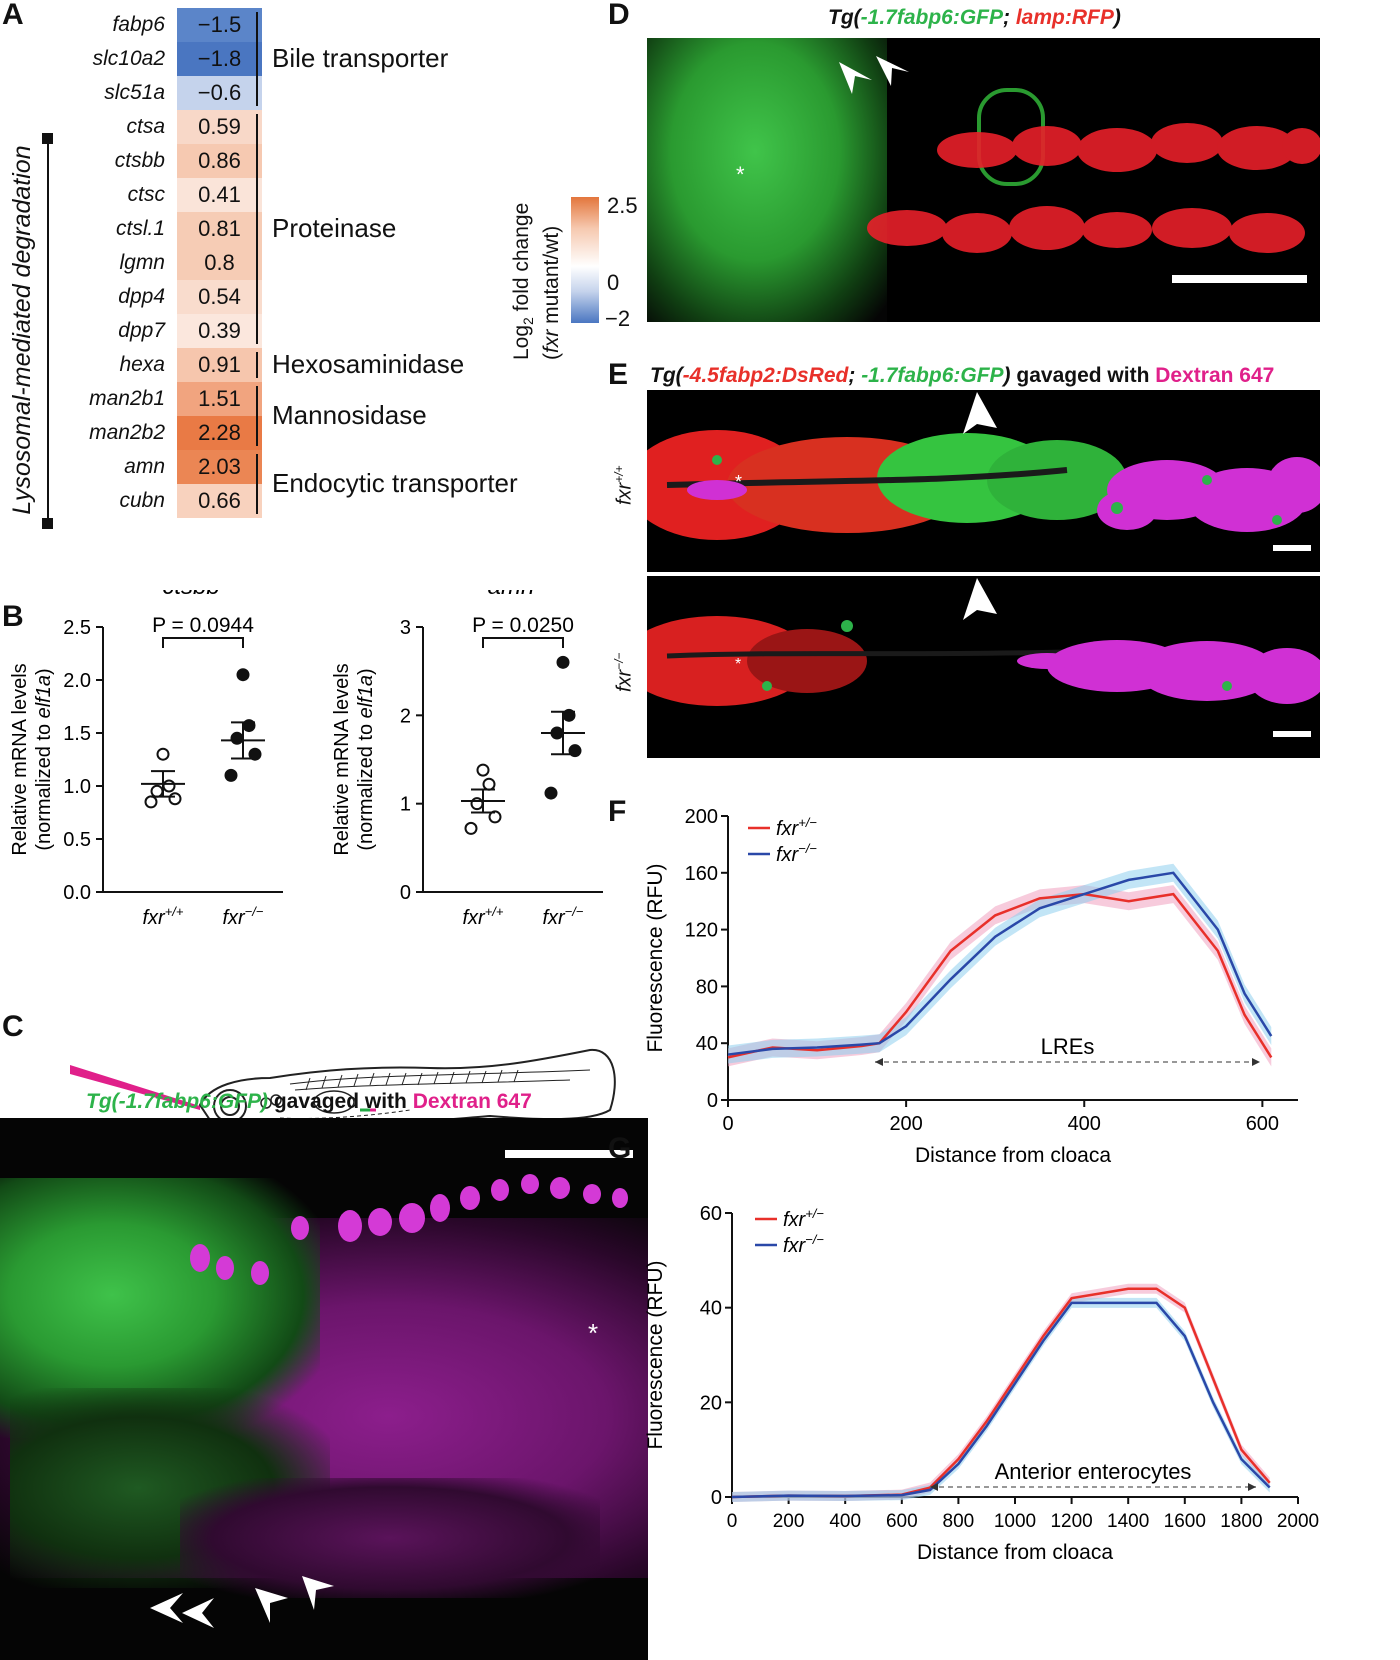 This screenshot has height=1660, width=1400. What do you see at coordinates (624, 485) in the screenshot?
I see `panel-e-row1-label: fxr+/+` at bounding box center [624, 485].